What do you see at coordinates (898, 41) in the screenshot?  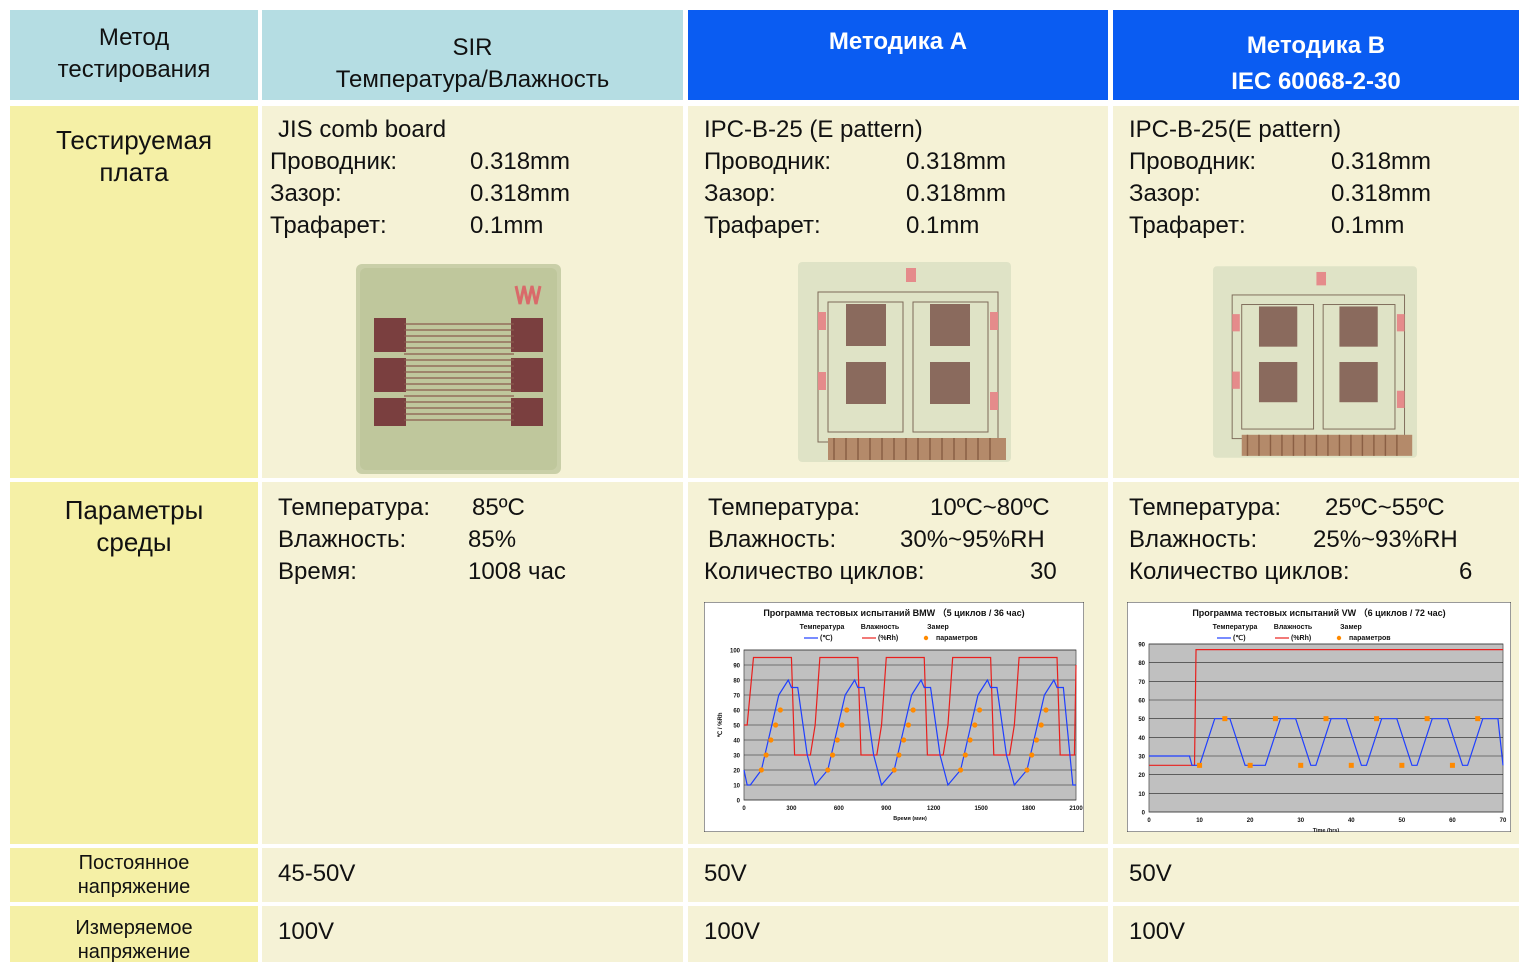 I see `header-method-a-line1: Методика А` at bounding box center [898, 41].